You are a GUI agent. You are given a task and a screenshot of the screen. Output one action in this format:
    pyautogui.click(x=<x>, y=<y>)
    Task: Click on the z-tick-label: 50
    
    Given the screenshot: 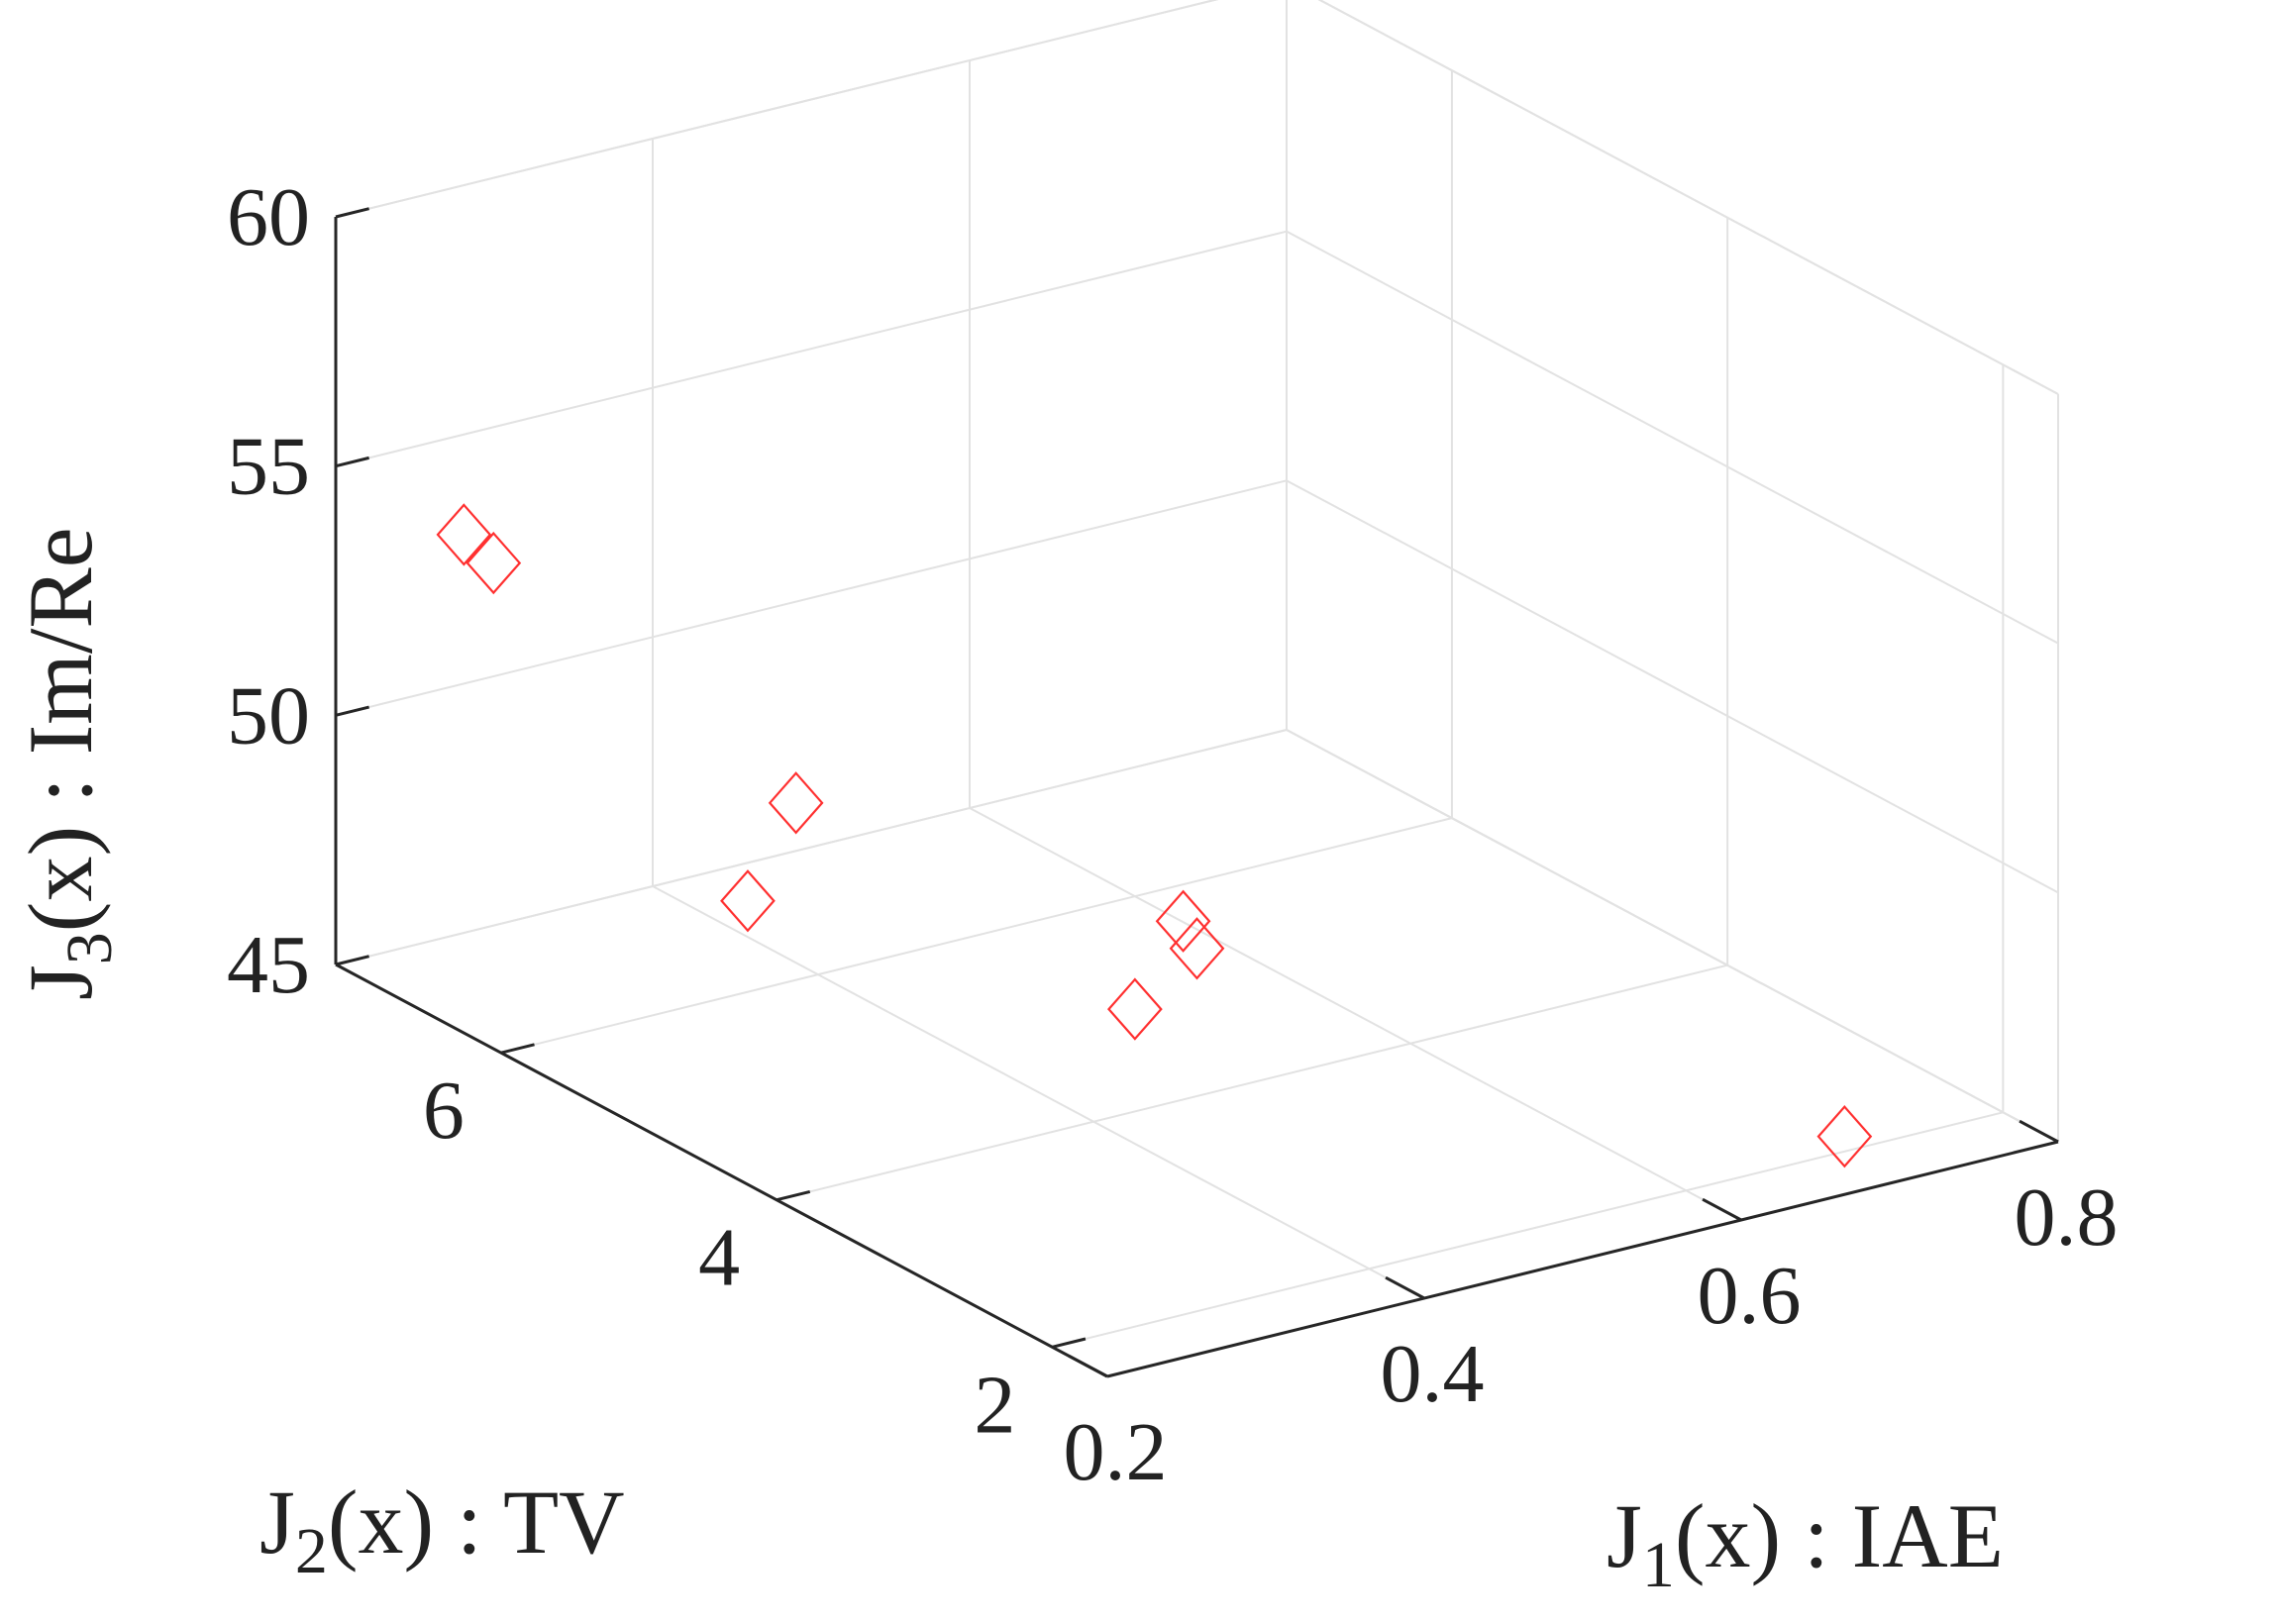 What is the action you would take?
    pyautogui.click(x=268, y=715)
    